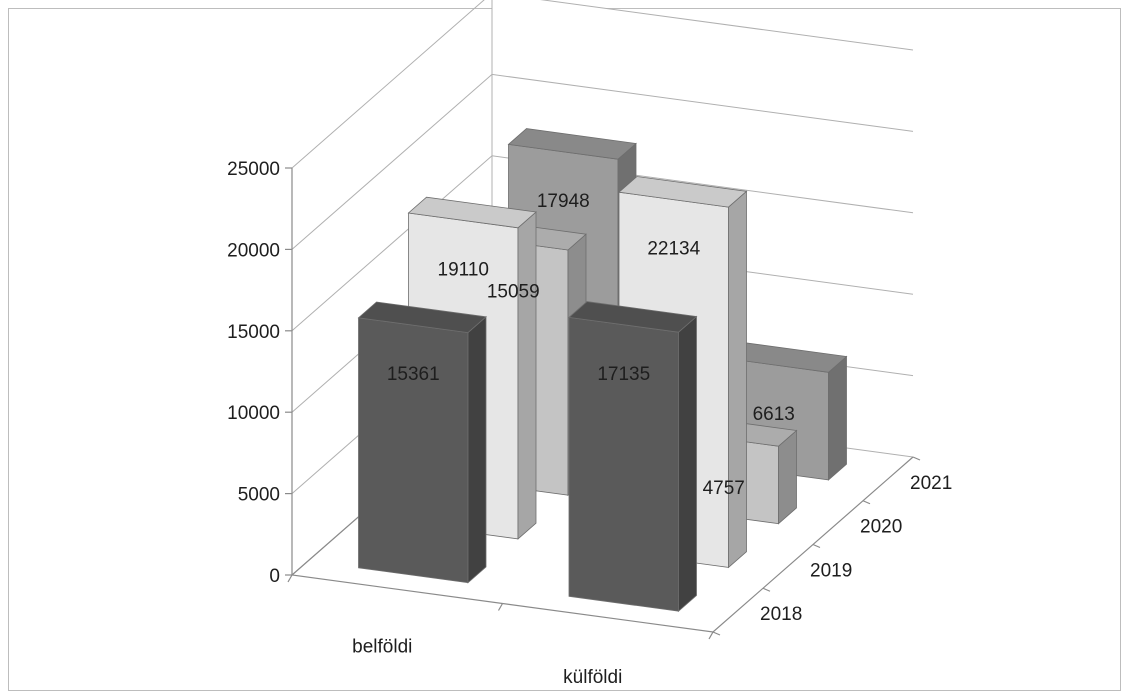 Image resolution: width=1129 pixels, height=699 pixels. Describe the element at coordinates (563, 201) in the screenshot. I see `data-label: 17948` at that location.